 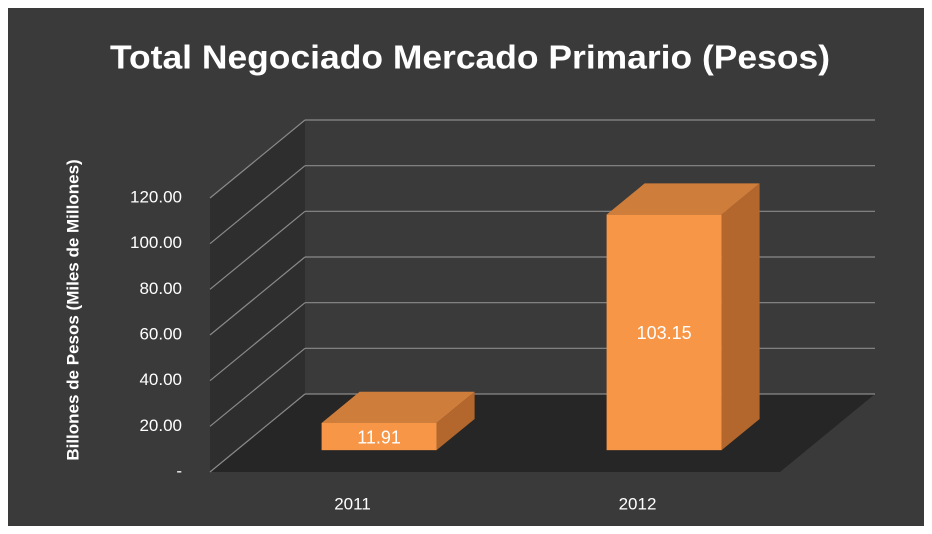 What do you see at coordinates (179, 470) in the screenshot?
I see `y-tick-label: -` at bounding box center [179, 470].